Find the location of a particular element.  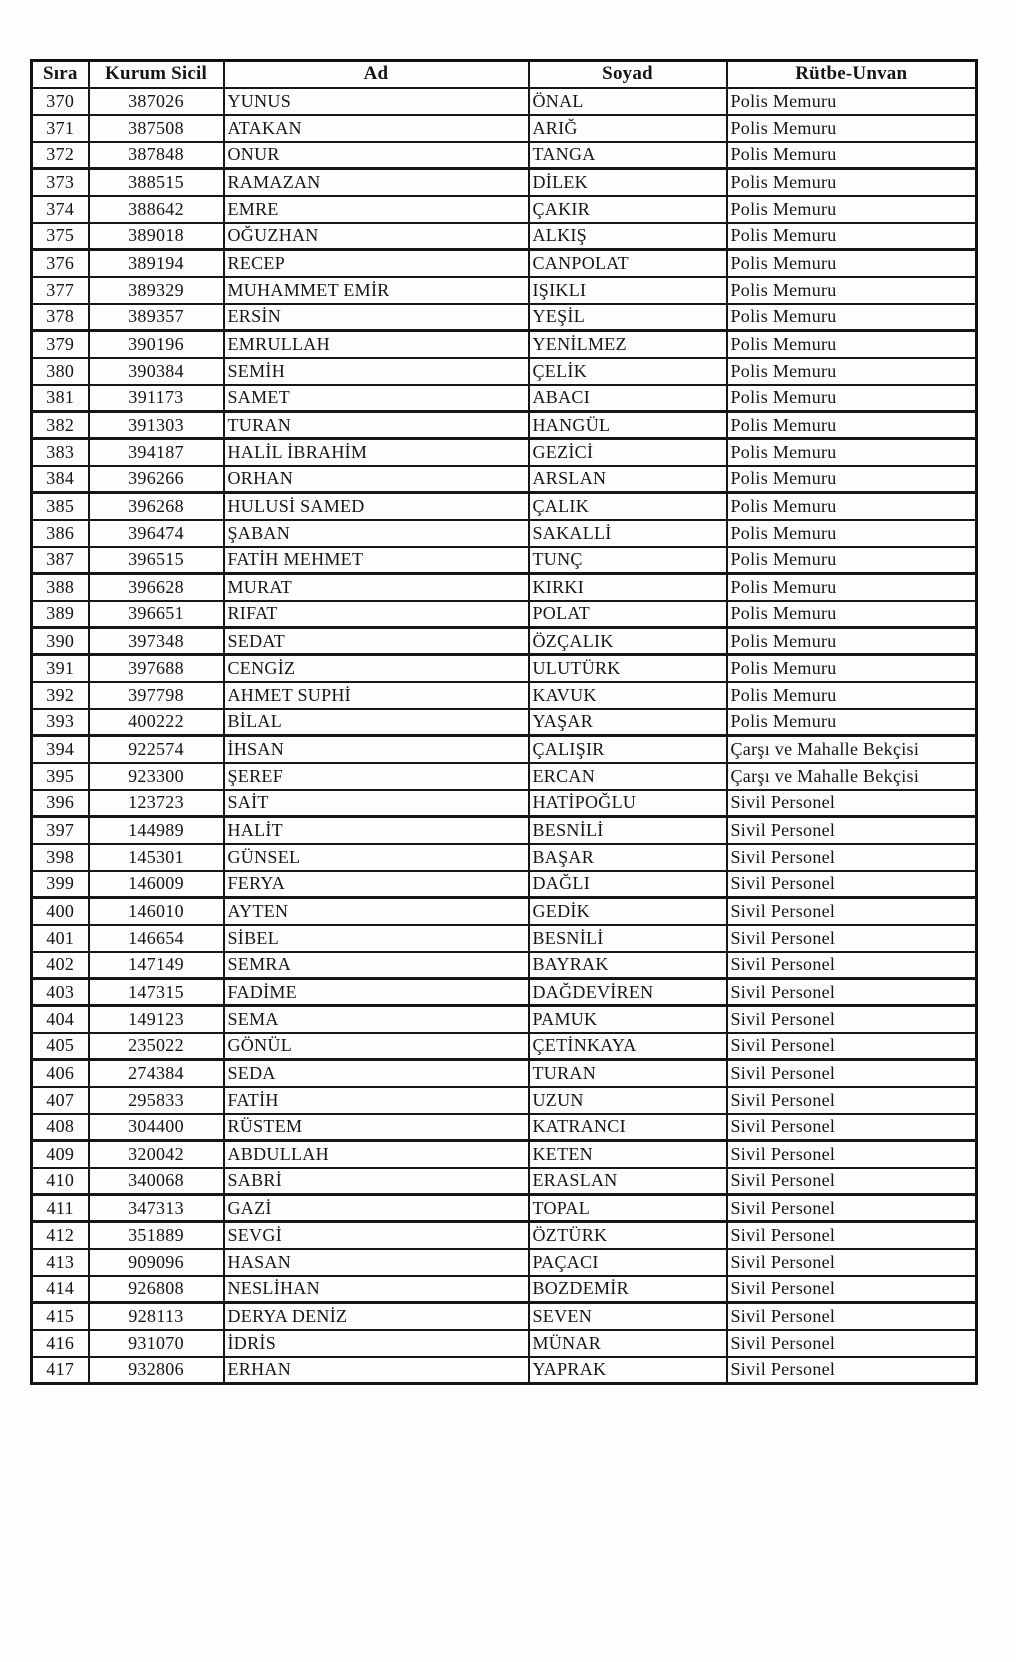

header-soyad: Soyad is located at coordinates (627, 74).